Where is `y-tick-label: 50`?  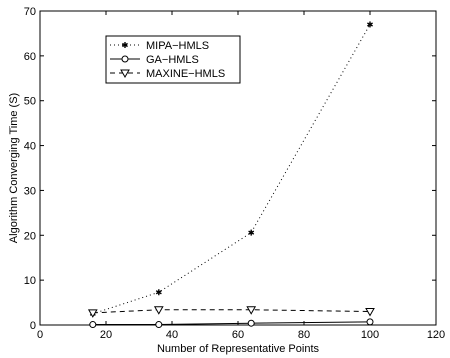 y-tick-label: 50 is located at coordinates (30, 102).